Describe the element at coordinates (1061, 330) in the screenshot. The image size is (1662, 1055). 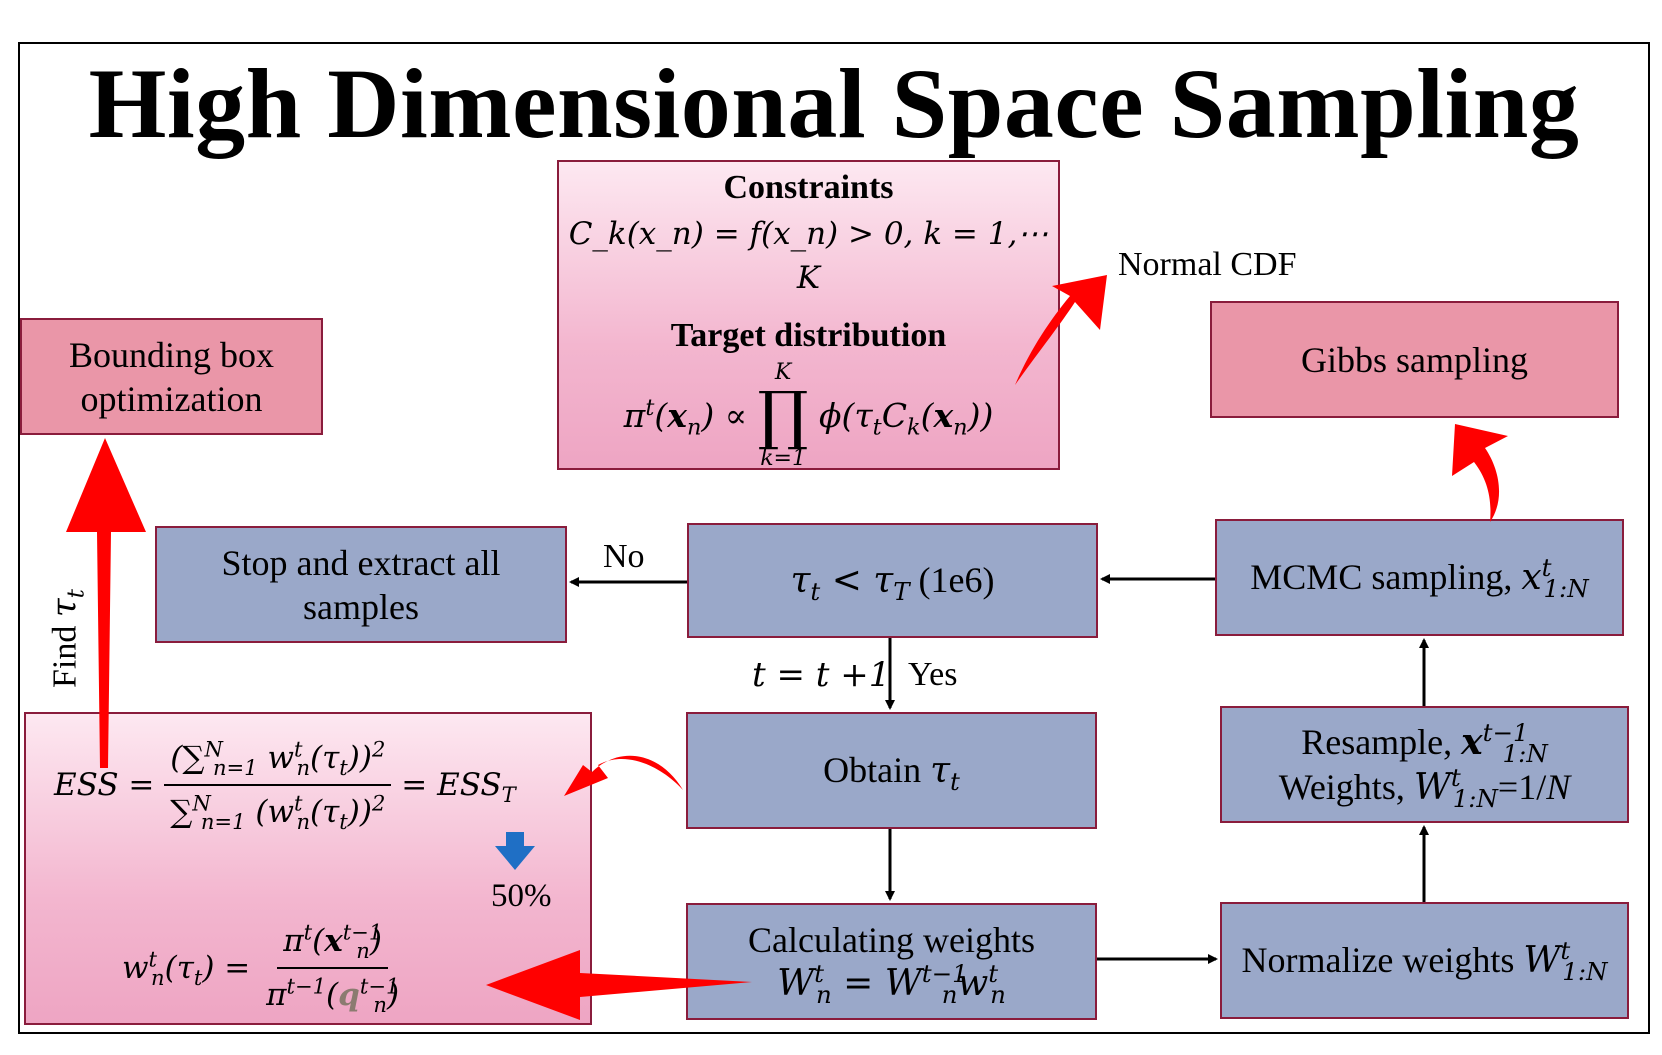
I see `red-arrow-normal-cdf` at that location.